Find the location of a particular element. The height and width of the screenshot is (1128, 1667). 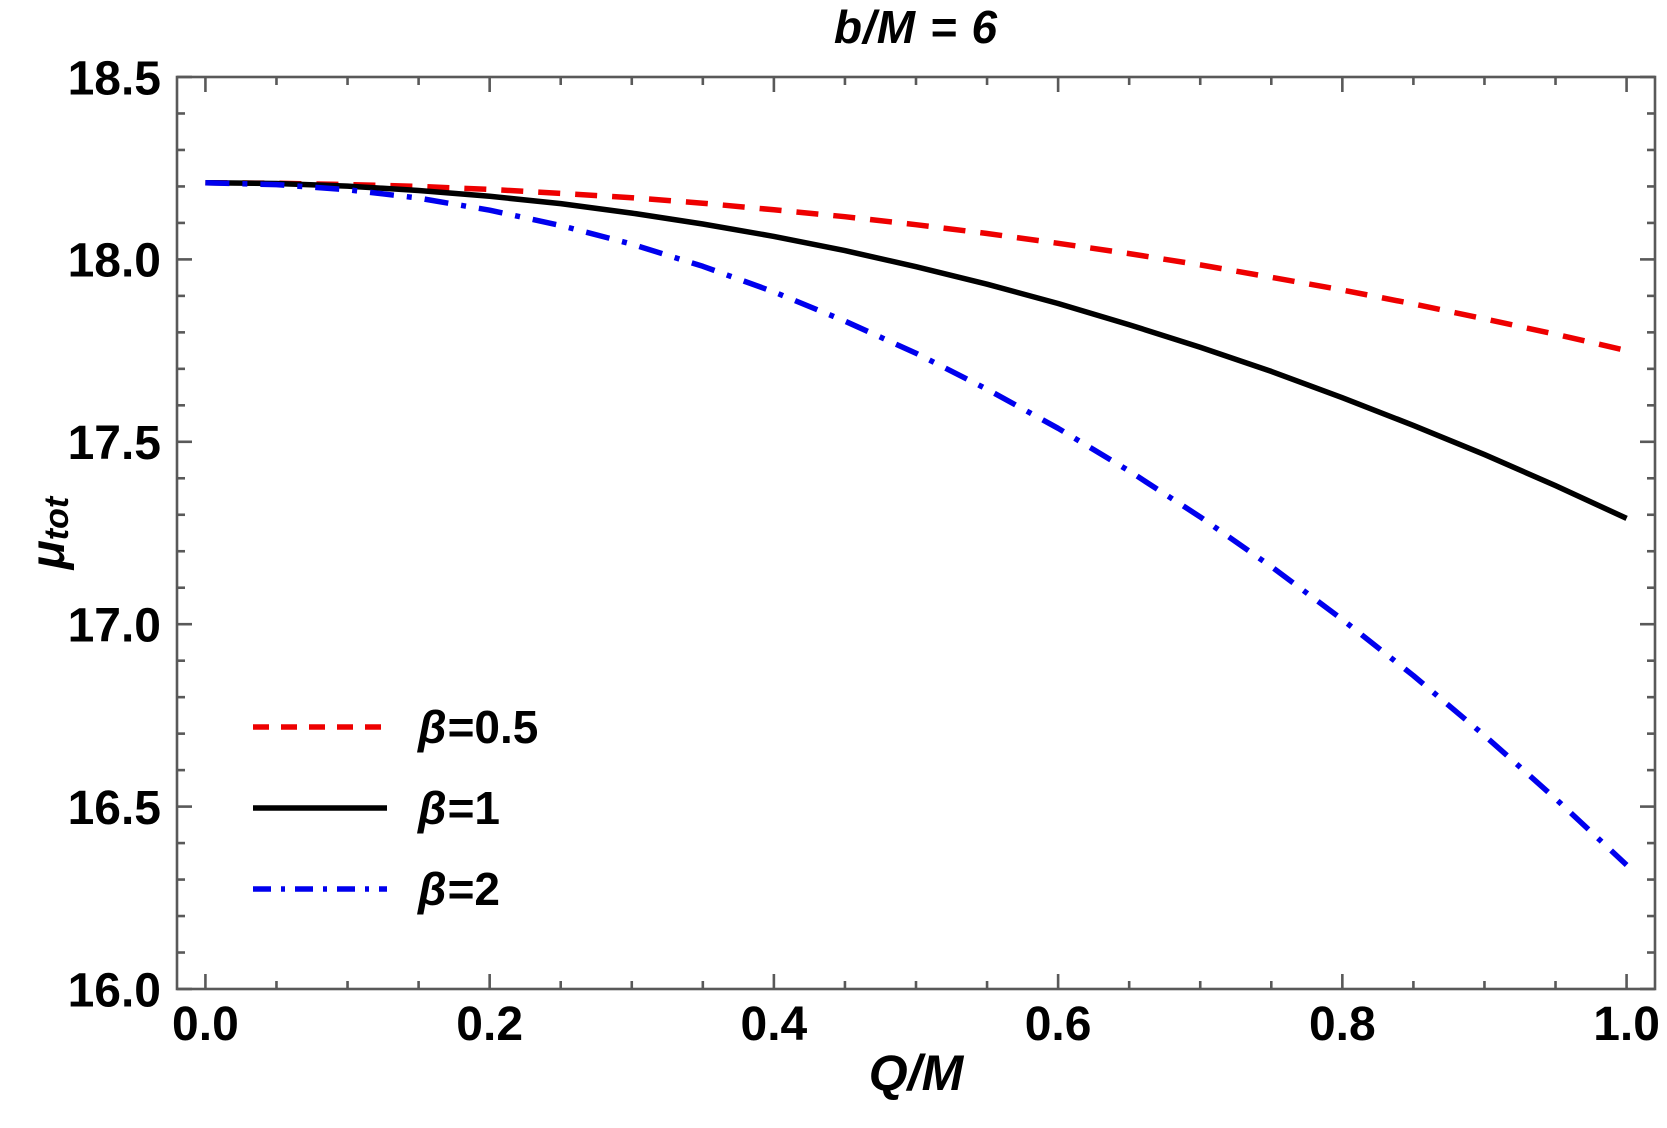

x-axis-label: Q/M is located at coordinates (916, 1073).